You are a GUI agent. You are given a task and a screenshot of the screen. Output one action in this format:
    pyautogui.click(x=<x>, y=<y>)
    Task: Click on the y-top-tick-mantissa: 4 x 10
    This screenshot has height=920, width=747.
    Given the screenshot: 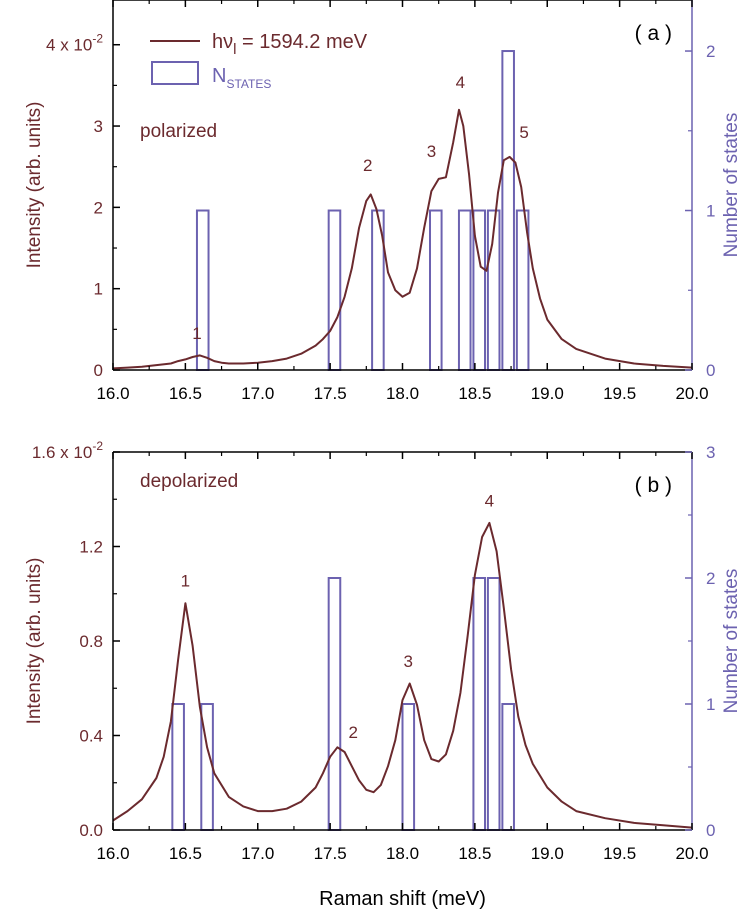 What is the action you would take?
    pyautogui.click(x=69, y=45)
    